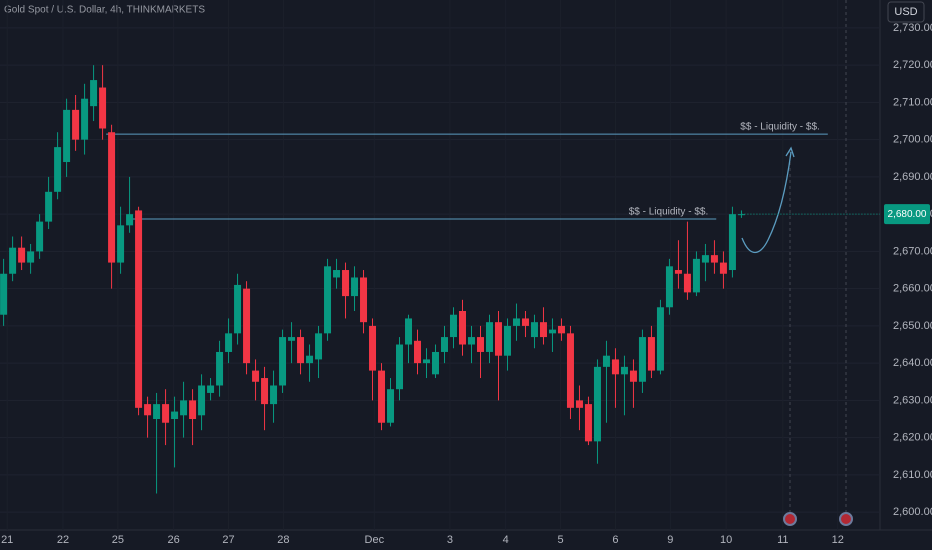 The height and width of the screenshot is (550, 932). Describe the element at coordinates (912, 251) in the screenshot. I see `y-tick-label: 2,670.00` at that location.